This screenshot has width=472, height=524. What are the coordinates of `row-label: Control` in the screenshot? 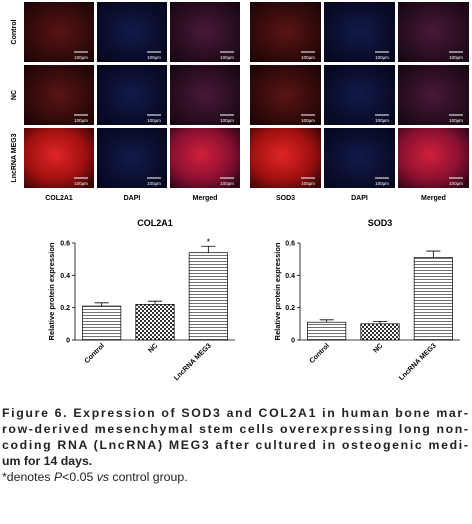 It's located at (14, 32).